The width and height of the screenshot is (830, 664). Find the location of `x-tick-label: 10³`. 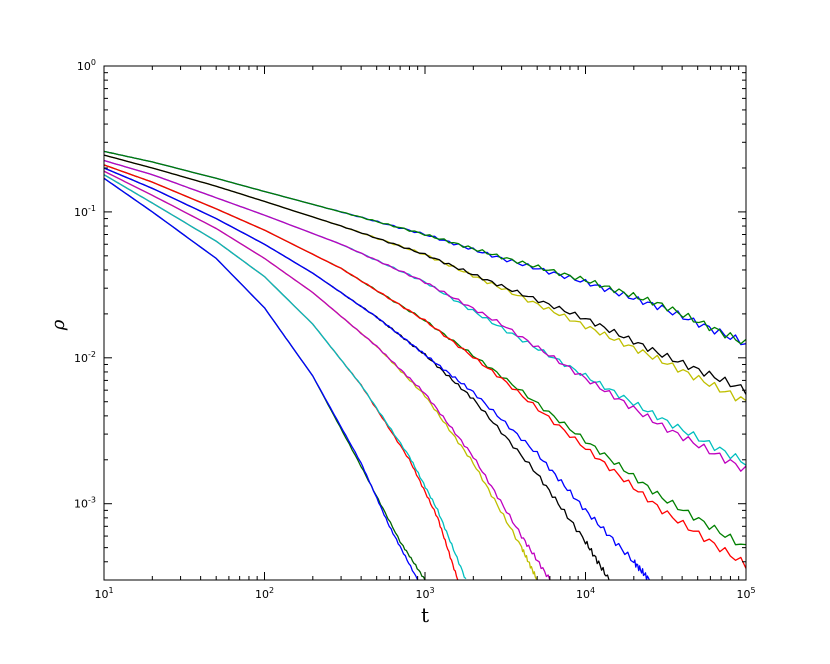

x-tick-label: 10³ is located at coordinates (424, 593).